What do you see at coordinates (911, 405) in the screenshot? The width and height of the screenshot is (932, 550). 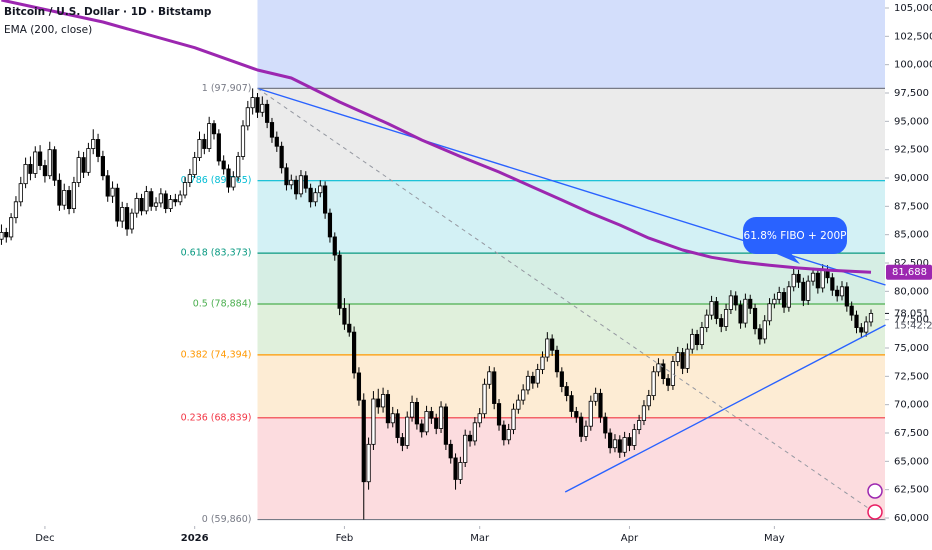 I see `y-tick-label: 70,000` at bounding box center [911, 405].